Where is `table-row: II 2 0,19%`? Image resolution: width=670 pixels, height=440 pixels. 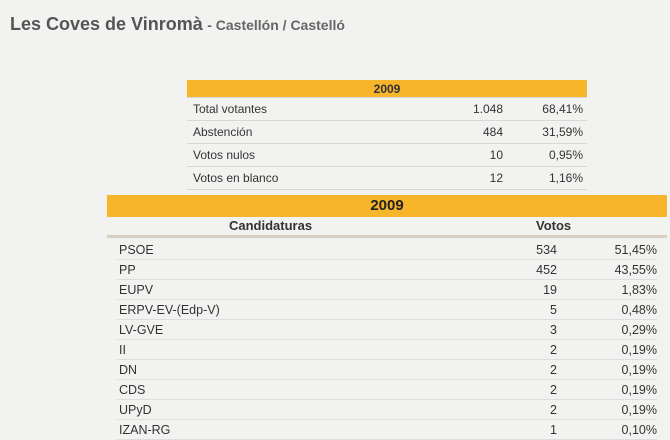
table-row: II 2 0,19% is located at coordinates (387, 349).